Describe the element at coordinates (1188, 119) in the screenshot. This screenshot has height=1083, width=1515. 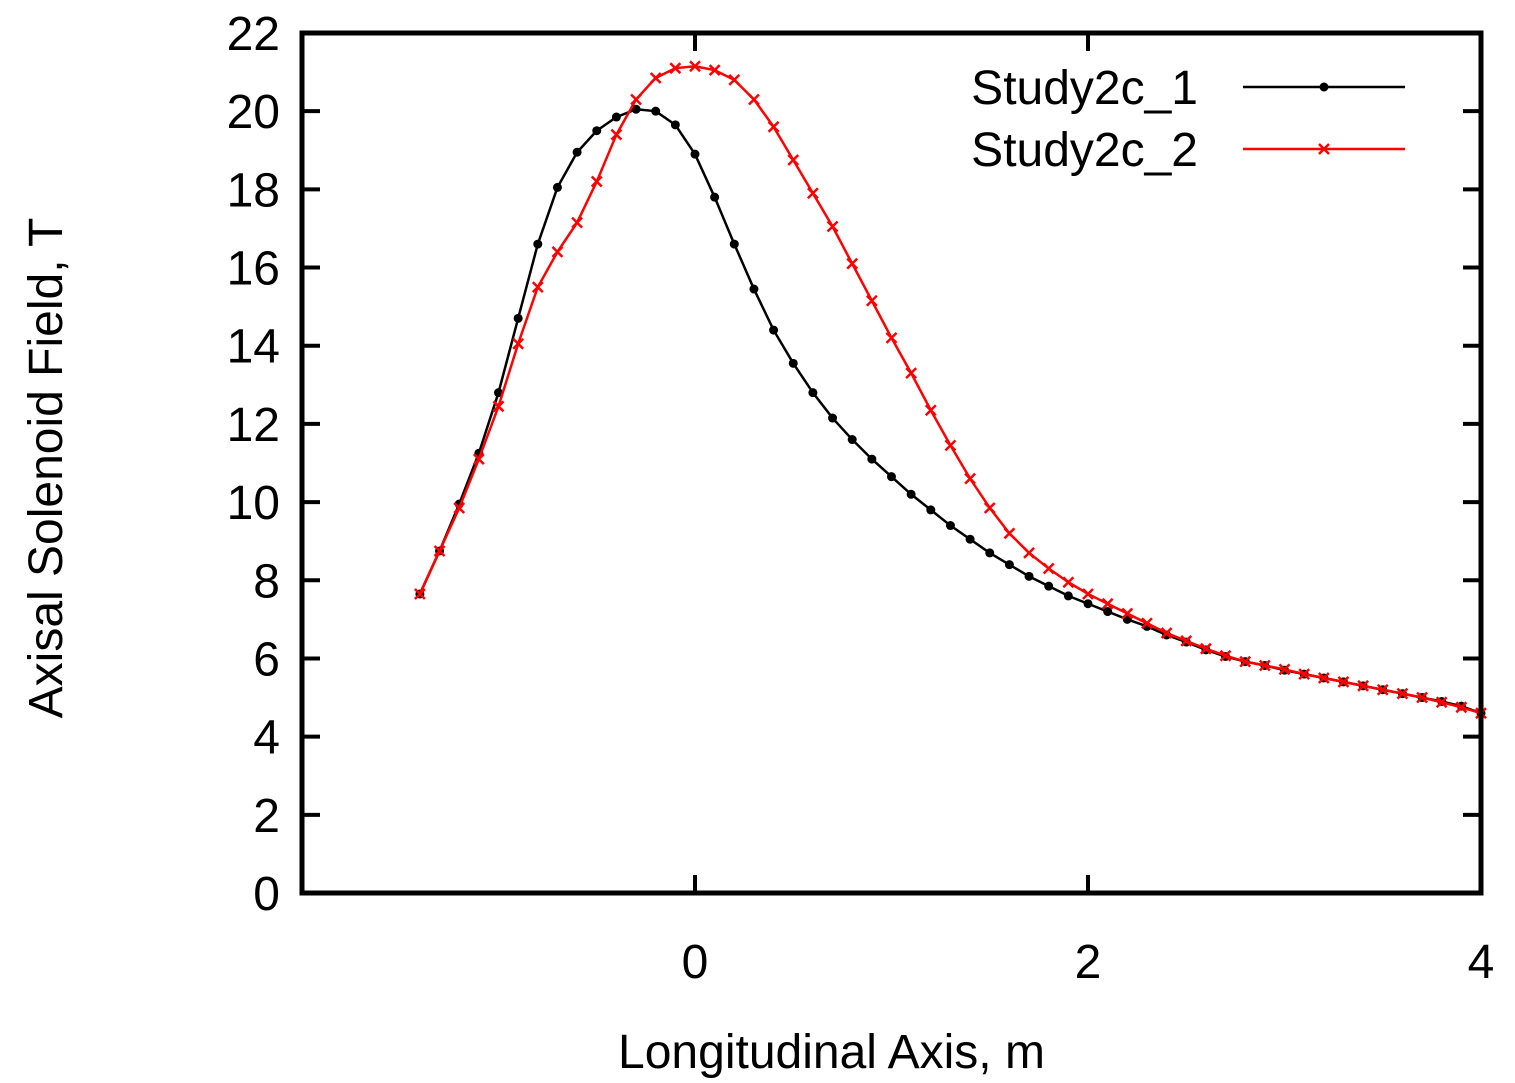
I see `legend: Study2c_1 Study2c_2` at that location.